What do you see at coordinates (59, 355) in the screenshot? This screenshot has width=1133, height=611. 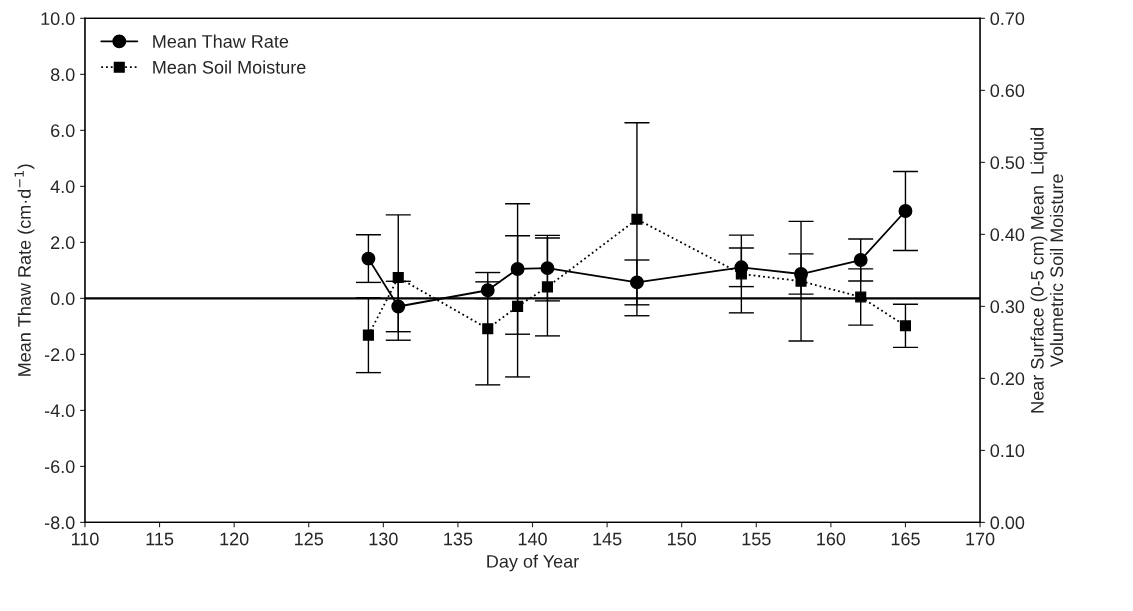 I see `y-tick-label: -2.0` at bounding box center [59, 355].